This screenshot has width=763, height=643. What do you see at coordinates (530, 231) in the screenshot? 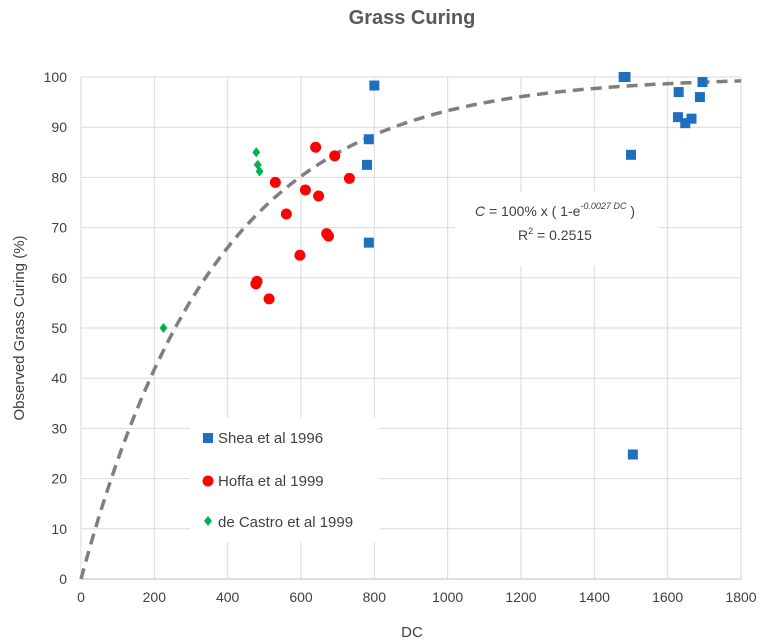
I see `r-squared-sup: 2` at bounding box center [530, 231].